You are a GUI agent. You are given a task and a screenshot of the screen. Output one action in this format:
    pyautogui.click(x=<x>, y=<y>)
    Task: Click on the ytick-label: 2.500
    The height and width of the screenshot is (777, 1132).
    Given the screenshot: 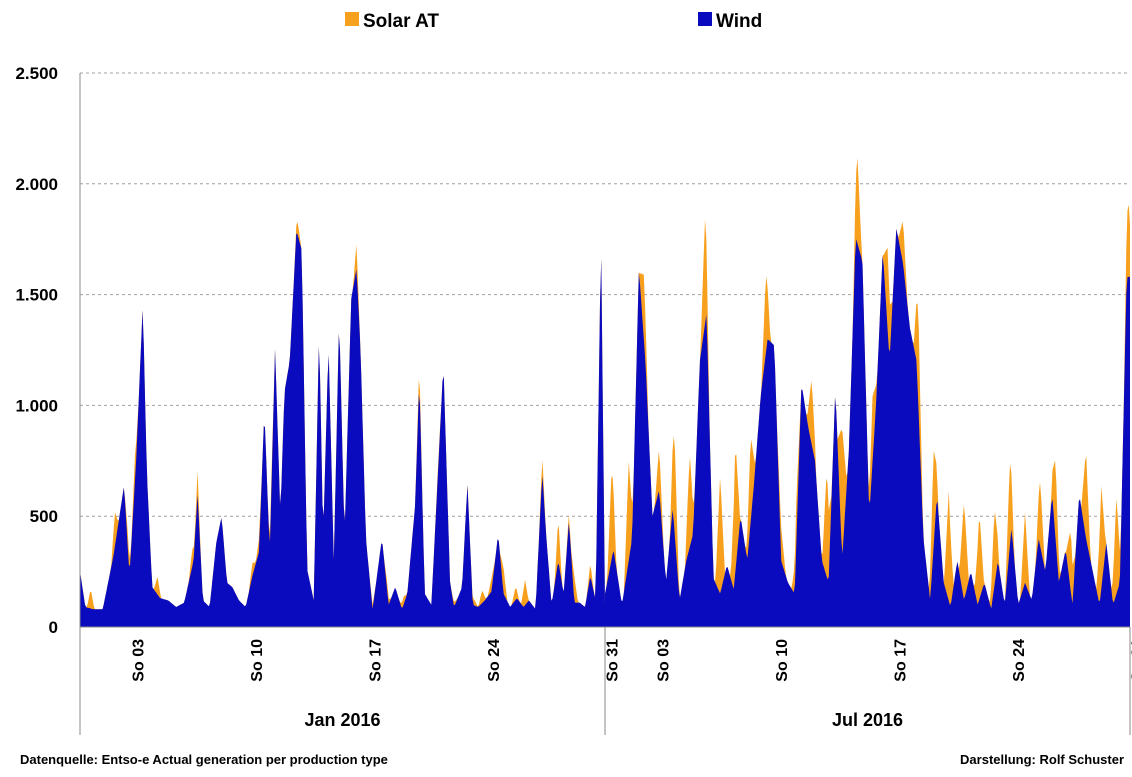 What is the action you would take?
    pyautogui.click(x=36, y=73)
    